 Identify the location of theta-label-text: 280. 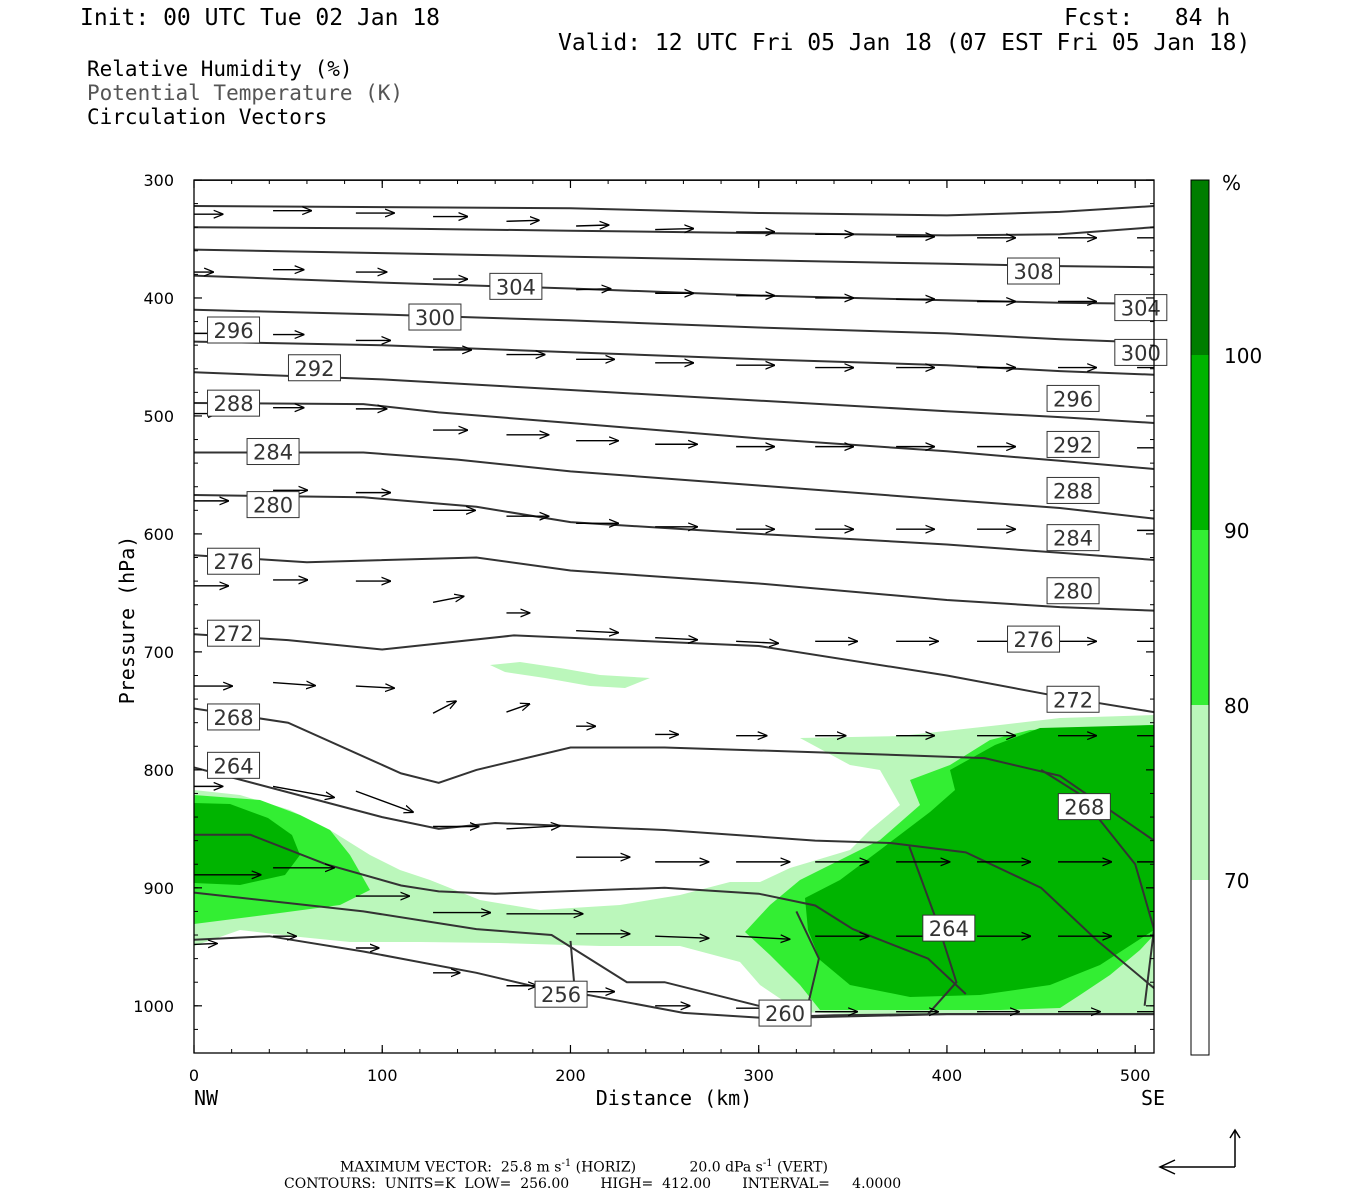
(1073, 592).